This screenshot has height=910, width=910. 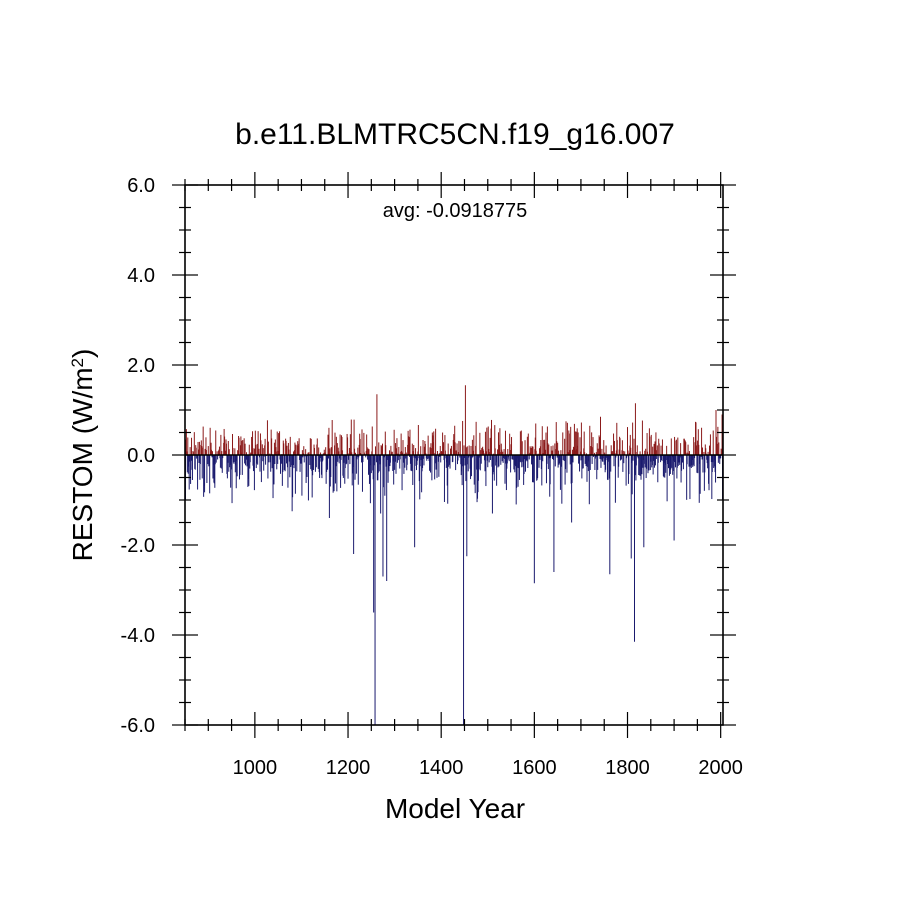 I want to click on average-annotation: avg: -0.0918775, so click(x=455, y=211).